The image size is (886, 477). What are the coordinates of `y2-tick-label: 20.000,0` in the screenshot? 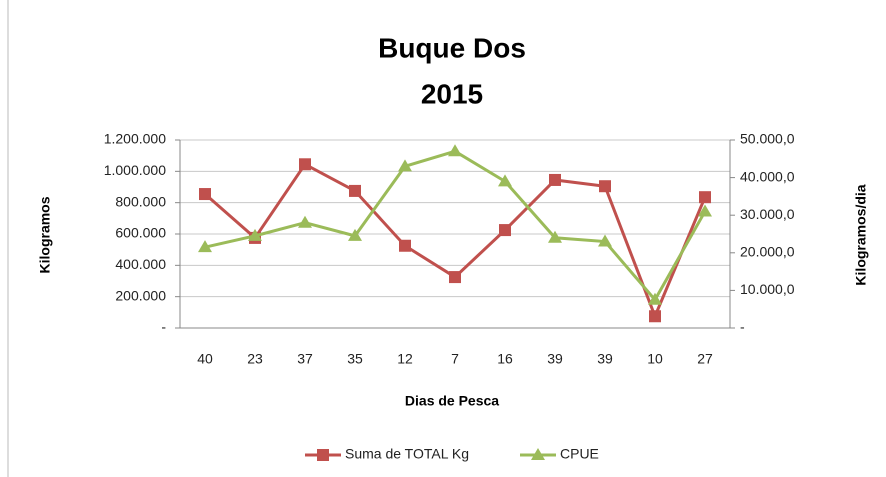 It's located at (767, 252).